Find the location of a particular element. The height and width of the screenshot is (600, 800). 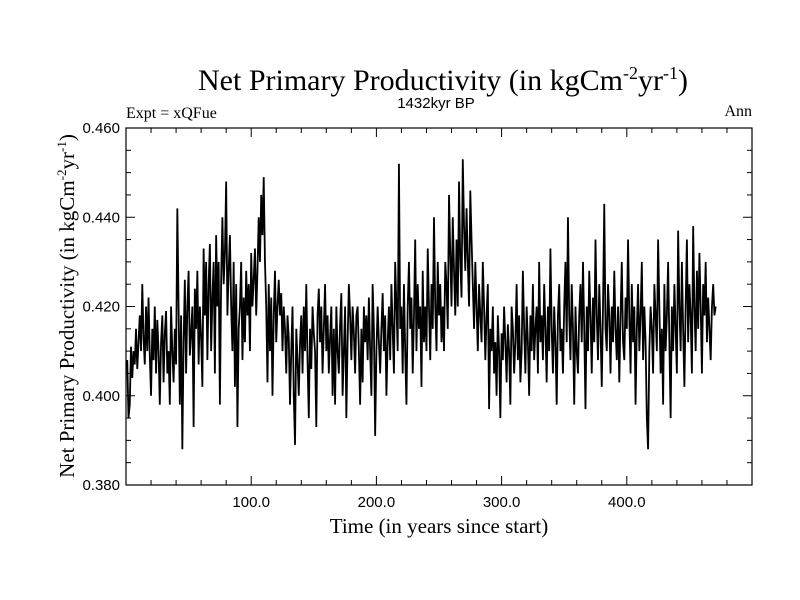

season-label: Ann is located at coordinates (738, 111).